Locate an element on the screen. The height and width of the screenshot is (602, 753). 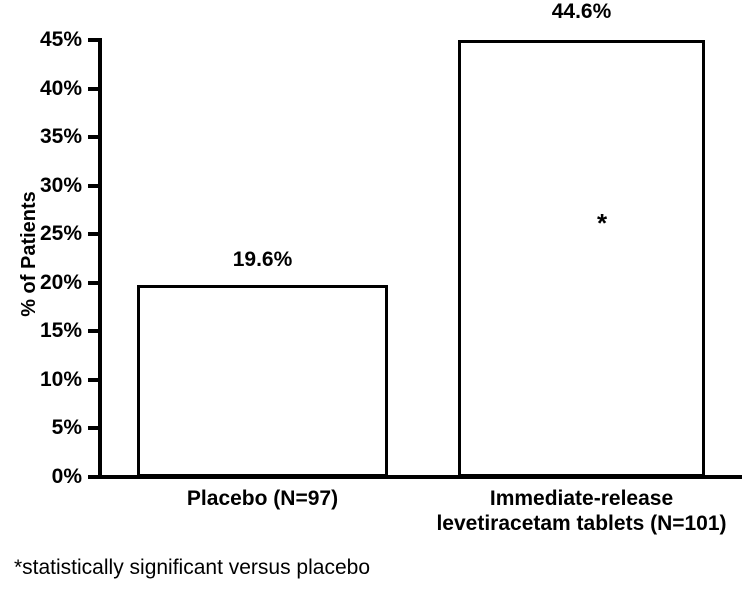
y-tick-label-35: 35% is located at coordinates (60, 136).